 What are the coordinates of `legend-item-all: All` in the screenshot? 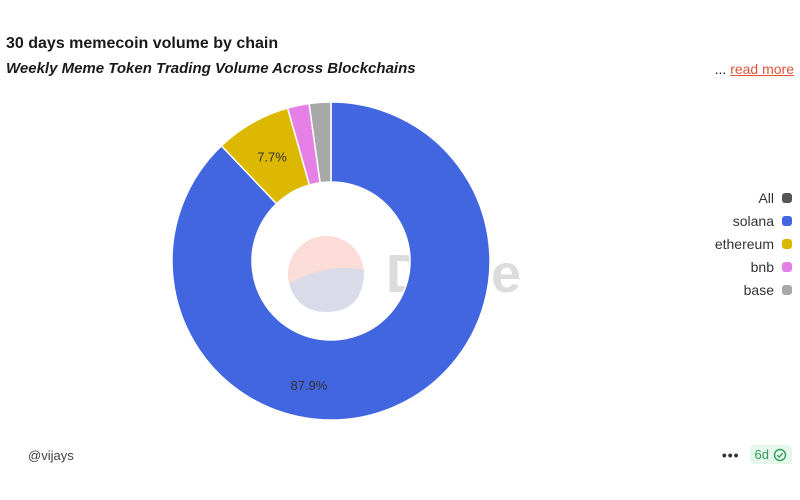 It's located at (775, 198).